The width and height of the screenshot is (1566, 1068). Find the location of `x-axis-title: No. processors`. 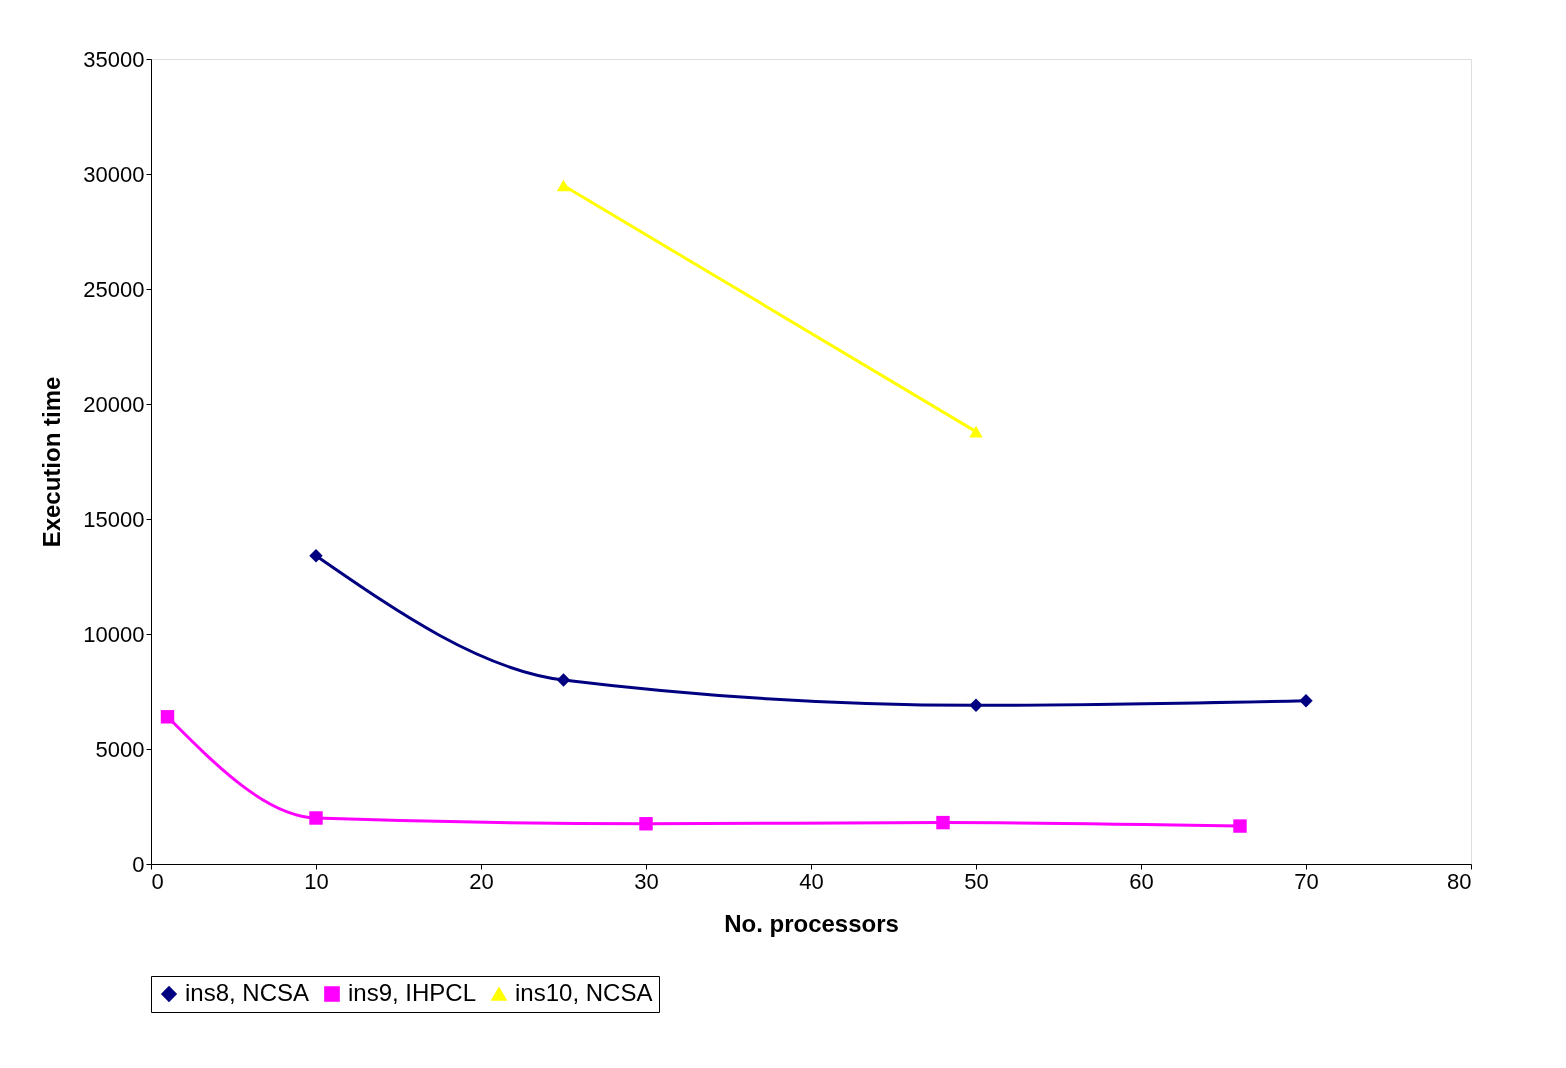

x-axis-title: No. processors is located at coordinates (811, 923).